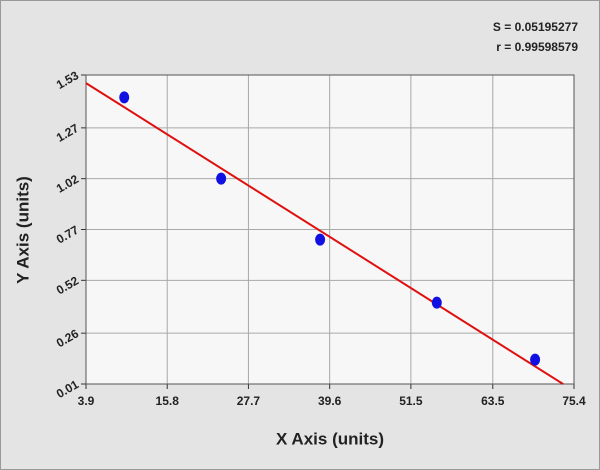 The height and width of the screenshot is (470, 600). Describe the element at coordinates (330, 438) in the screenshot. I see `x-axis-label: X Axis (units)` at that location.